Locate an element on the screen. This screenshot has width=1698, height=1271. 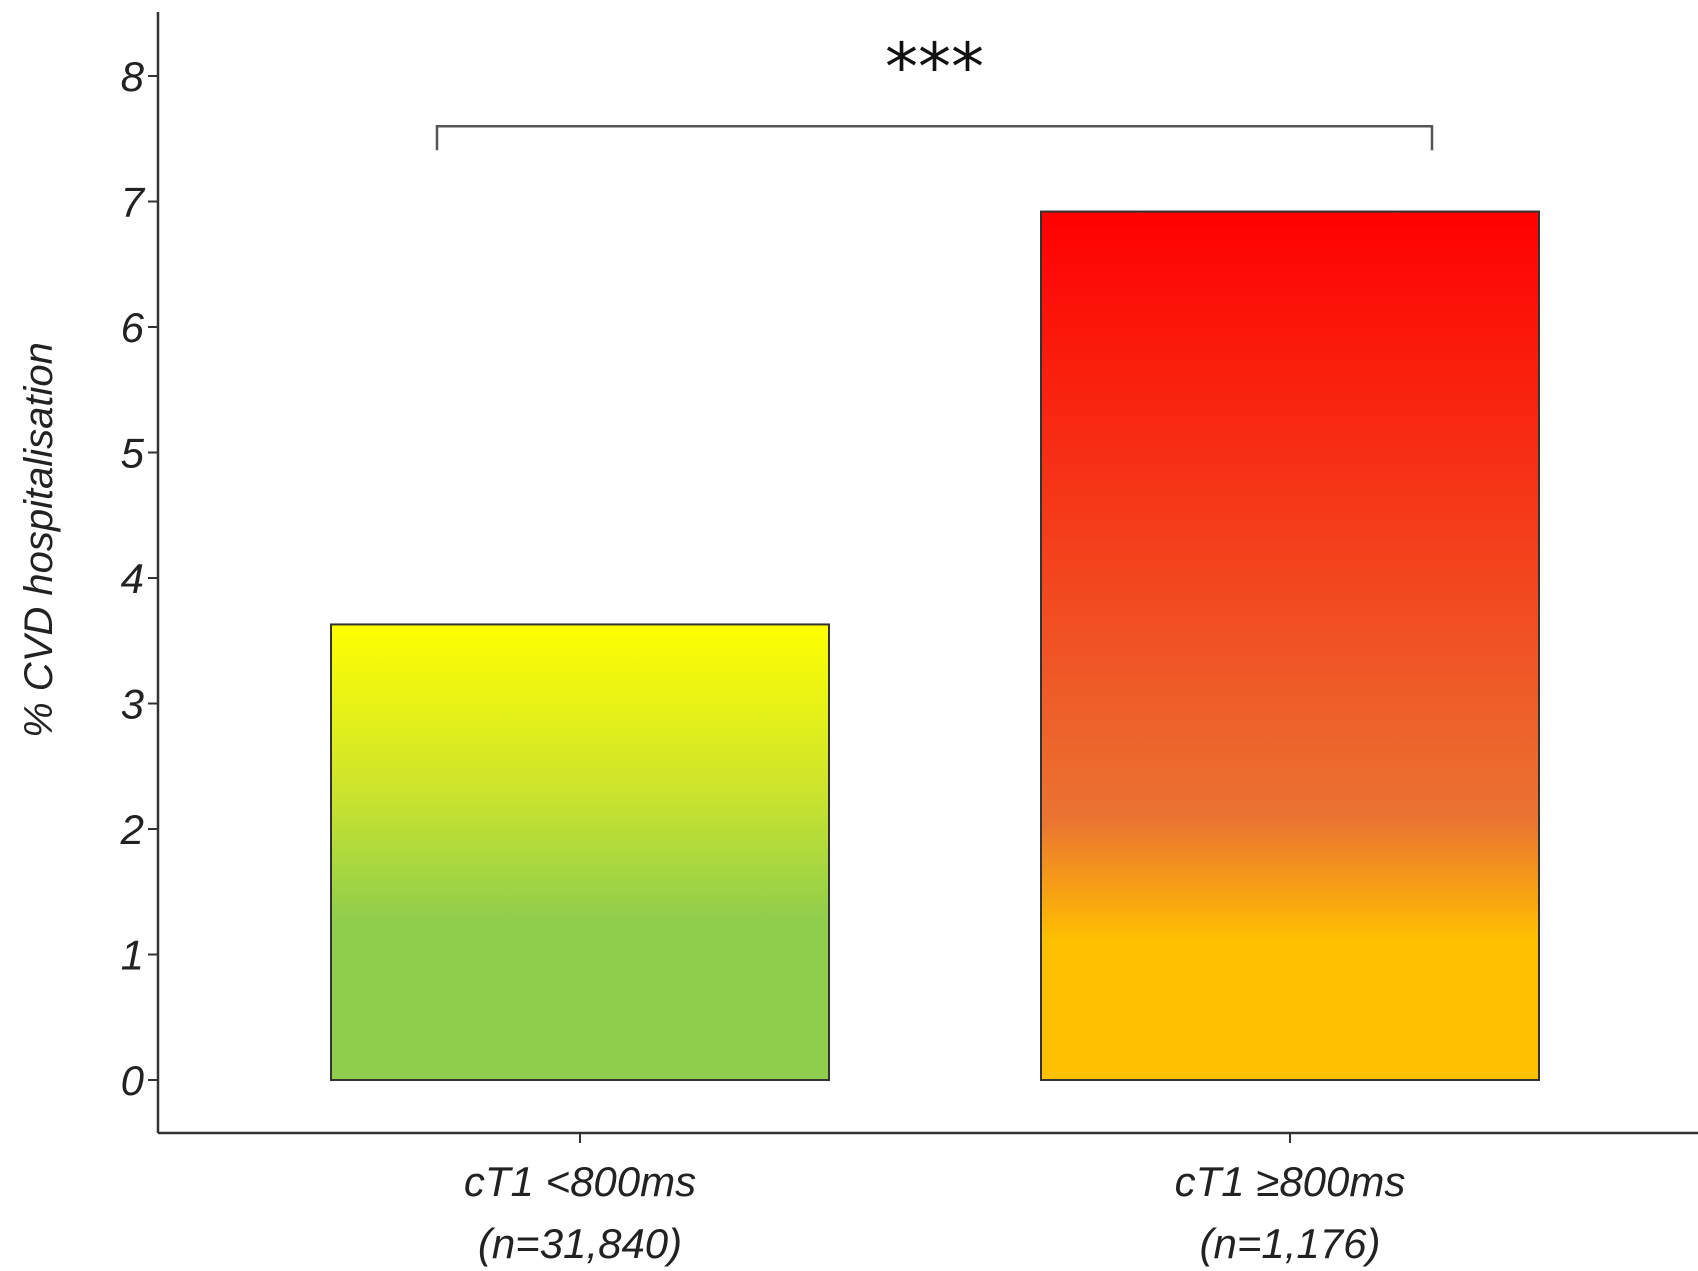
significance-bracket is located at coordinates (934, 137).